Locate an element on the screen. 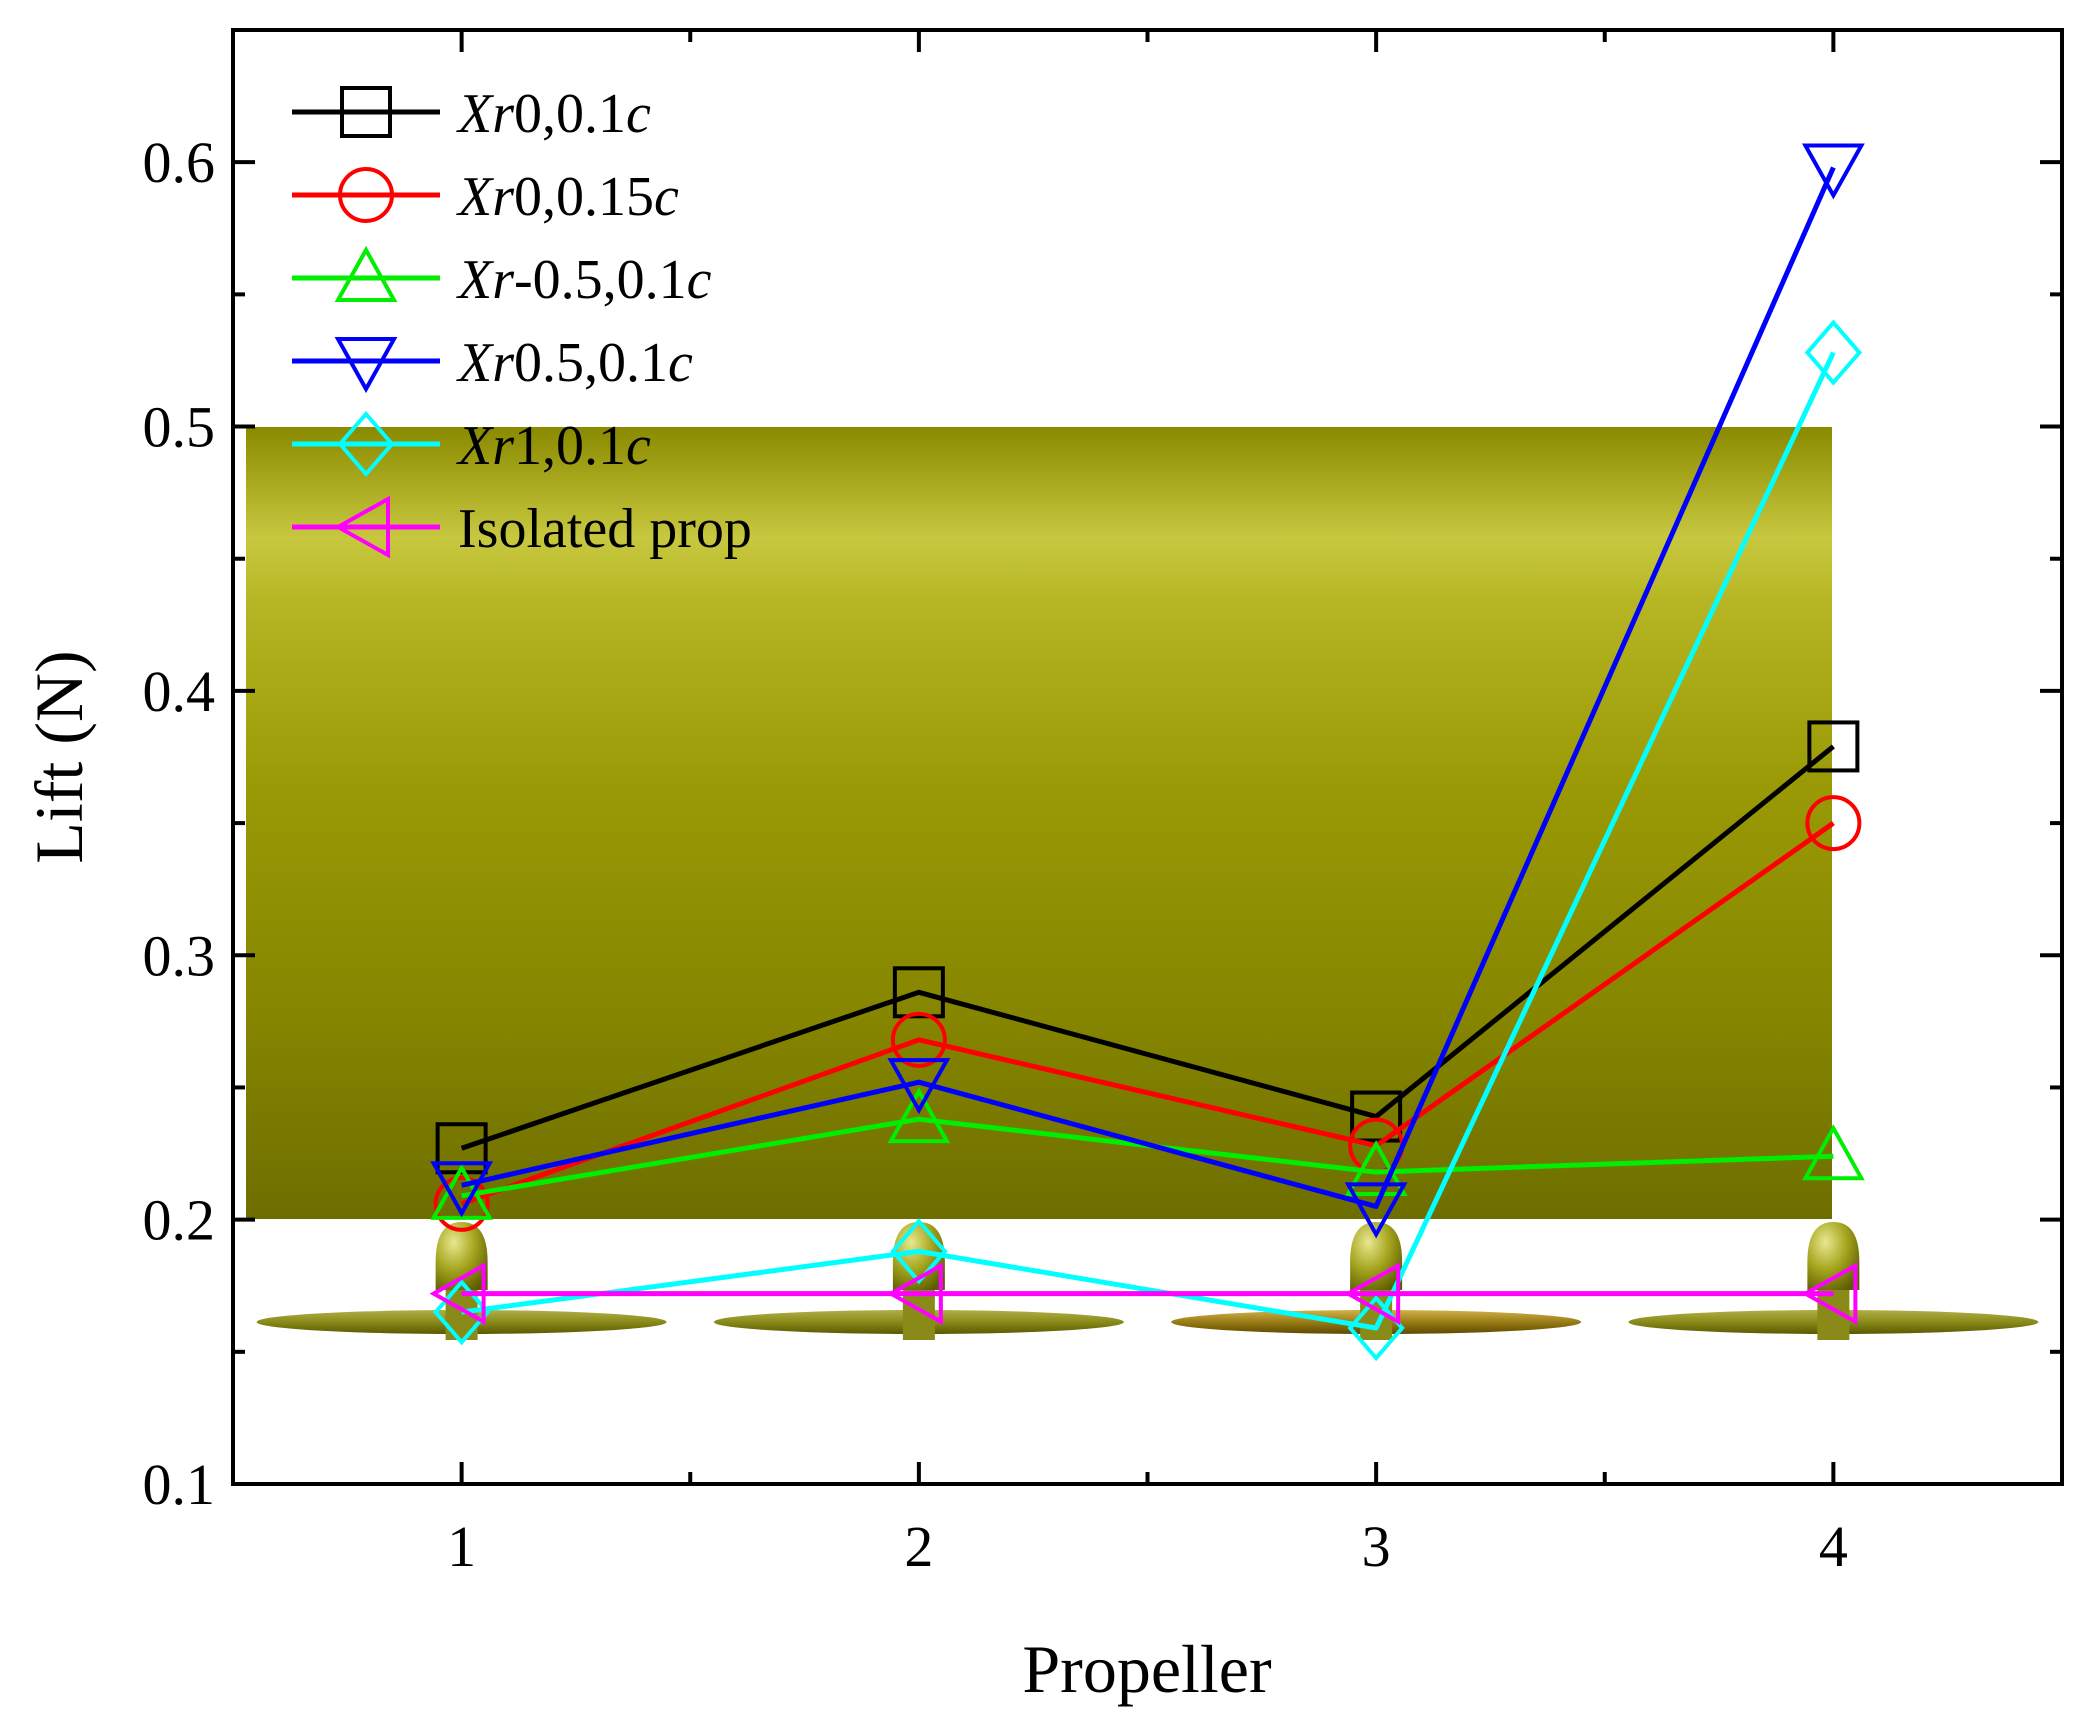  x-tick-label: 2 is located at coordinates (918, 1546).